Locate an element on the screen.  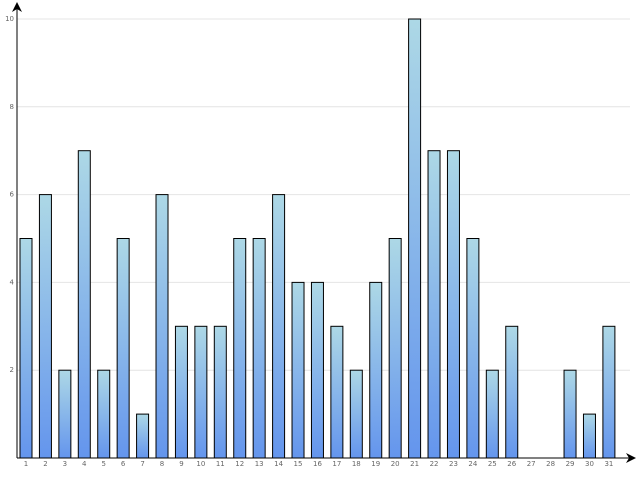
x-tick-label: 16 is located at coordinates (317, 464).